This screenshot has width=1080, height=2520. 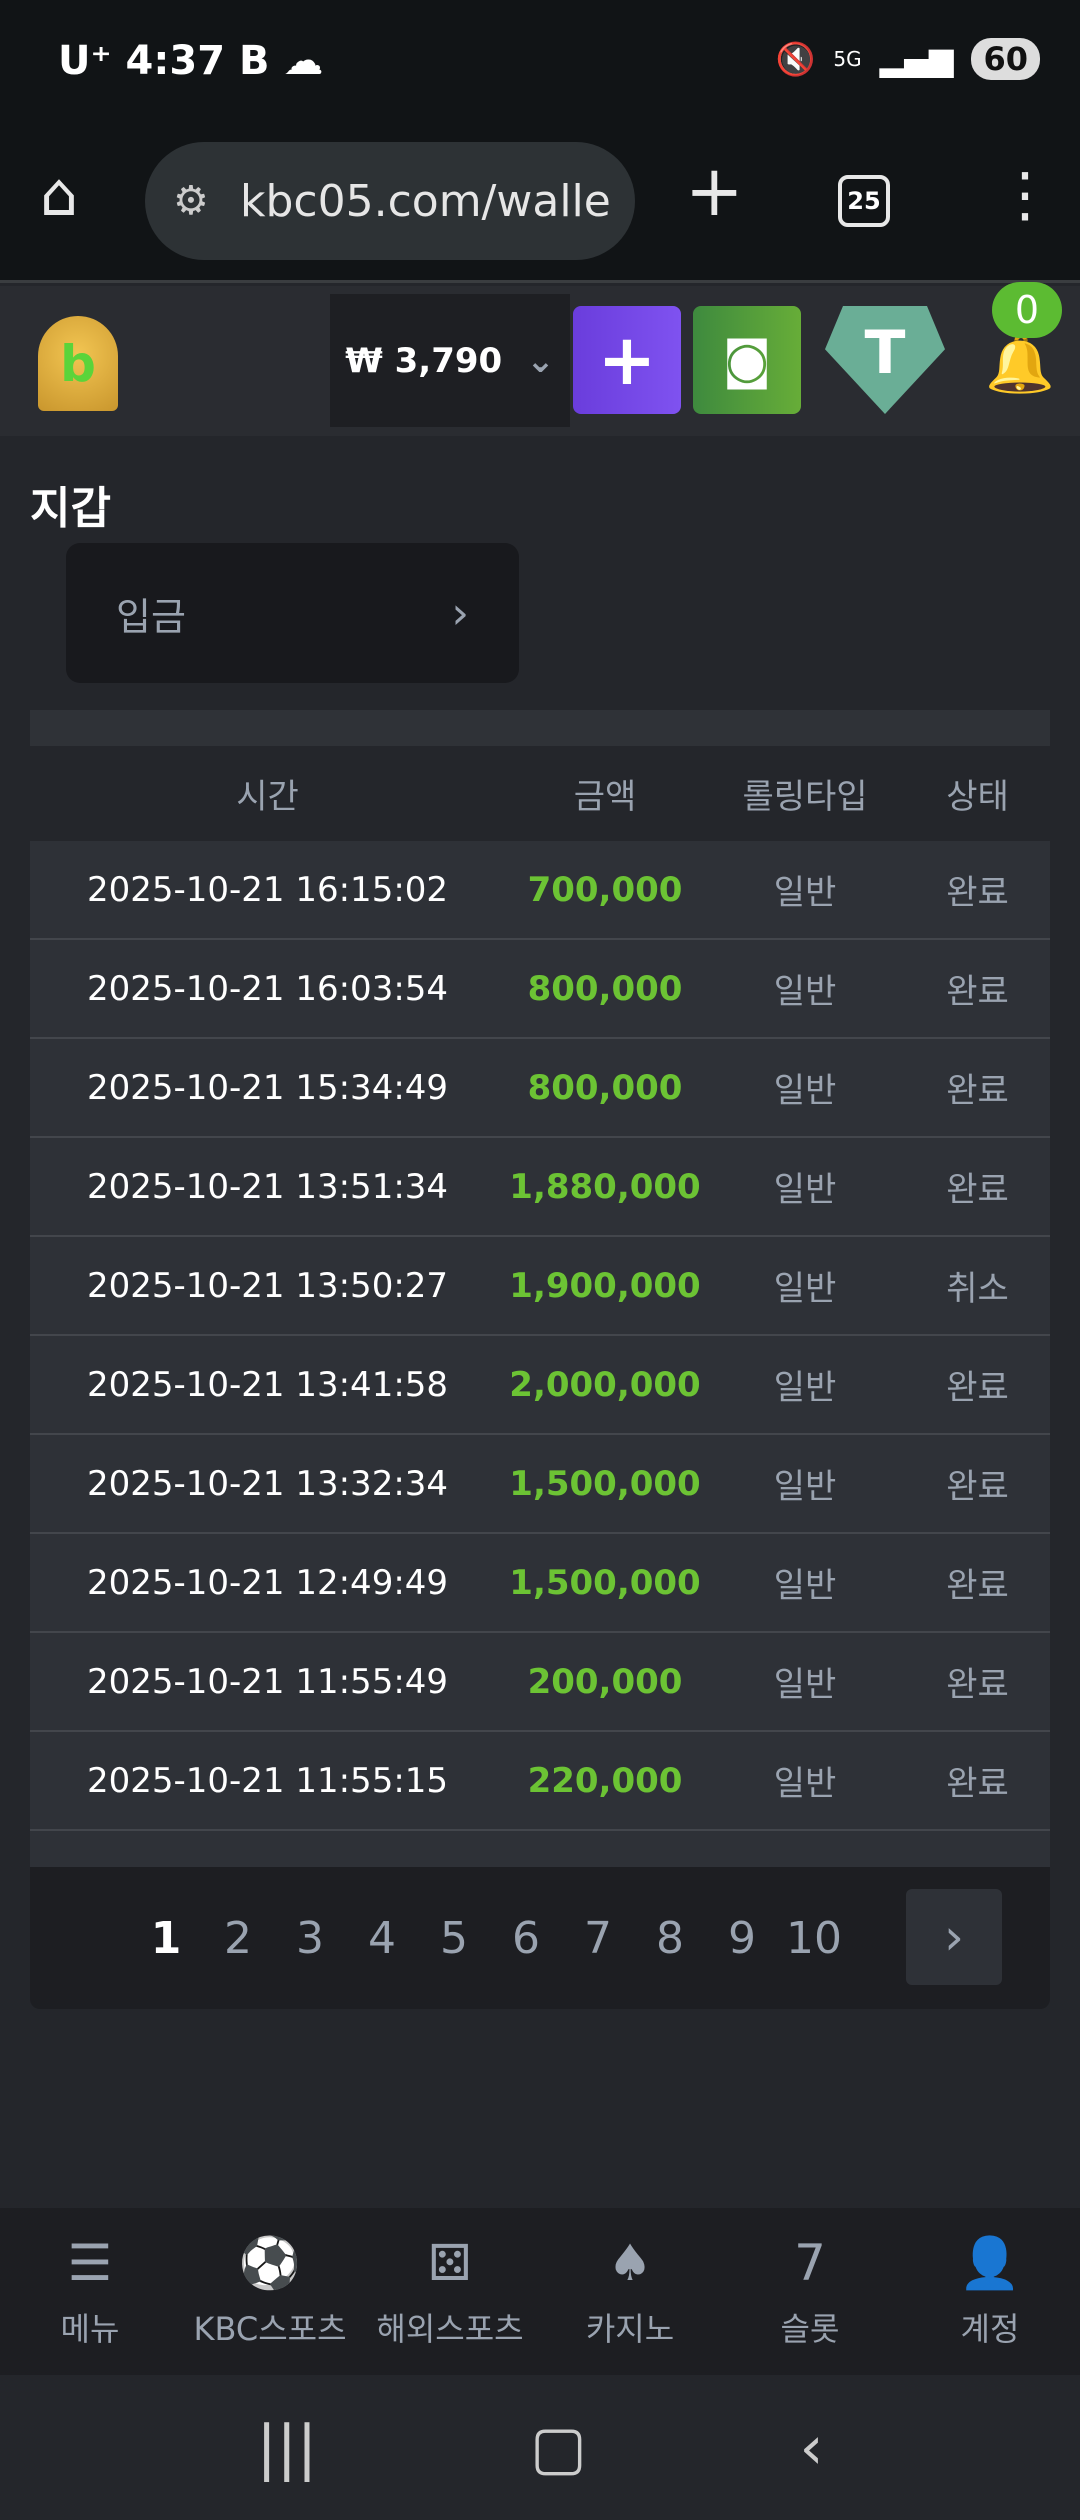 I want to click on mute-icon: 🔇, so click(x=795, y=59).